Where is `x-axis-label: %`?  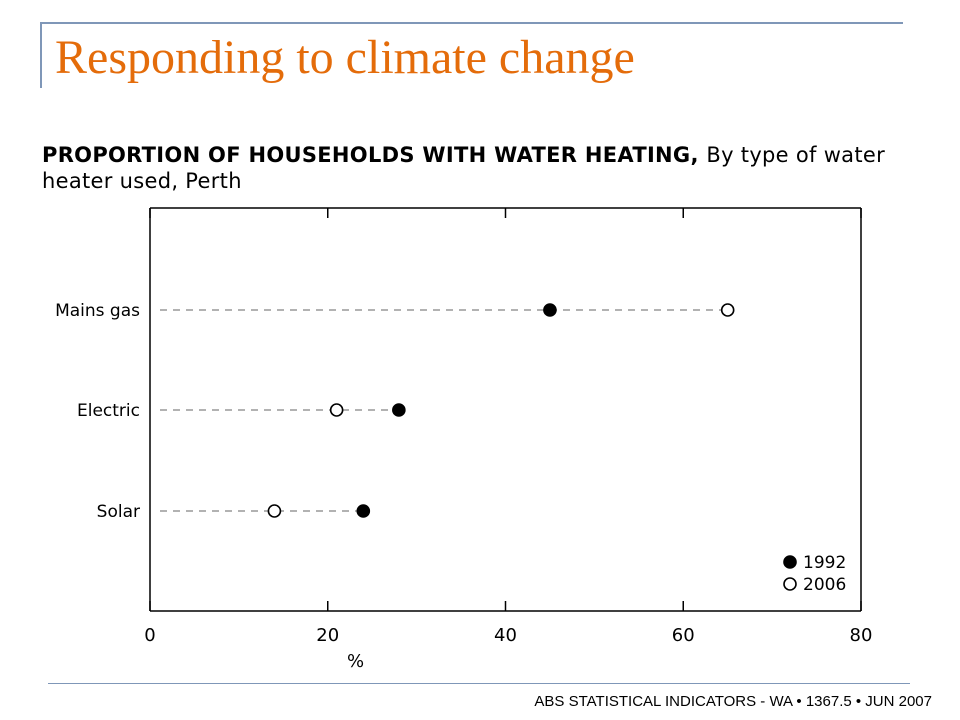
x-axis-label: % is located at coordinates (355, 661).